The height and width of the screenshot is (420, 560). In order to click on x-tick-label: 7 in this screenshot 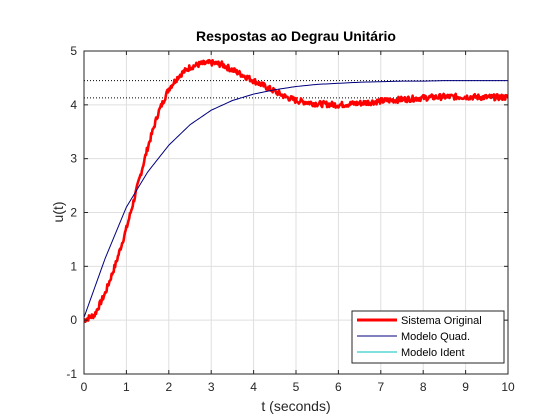, I will do `click(380, 387)`.